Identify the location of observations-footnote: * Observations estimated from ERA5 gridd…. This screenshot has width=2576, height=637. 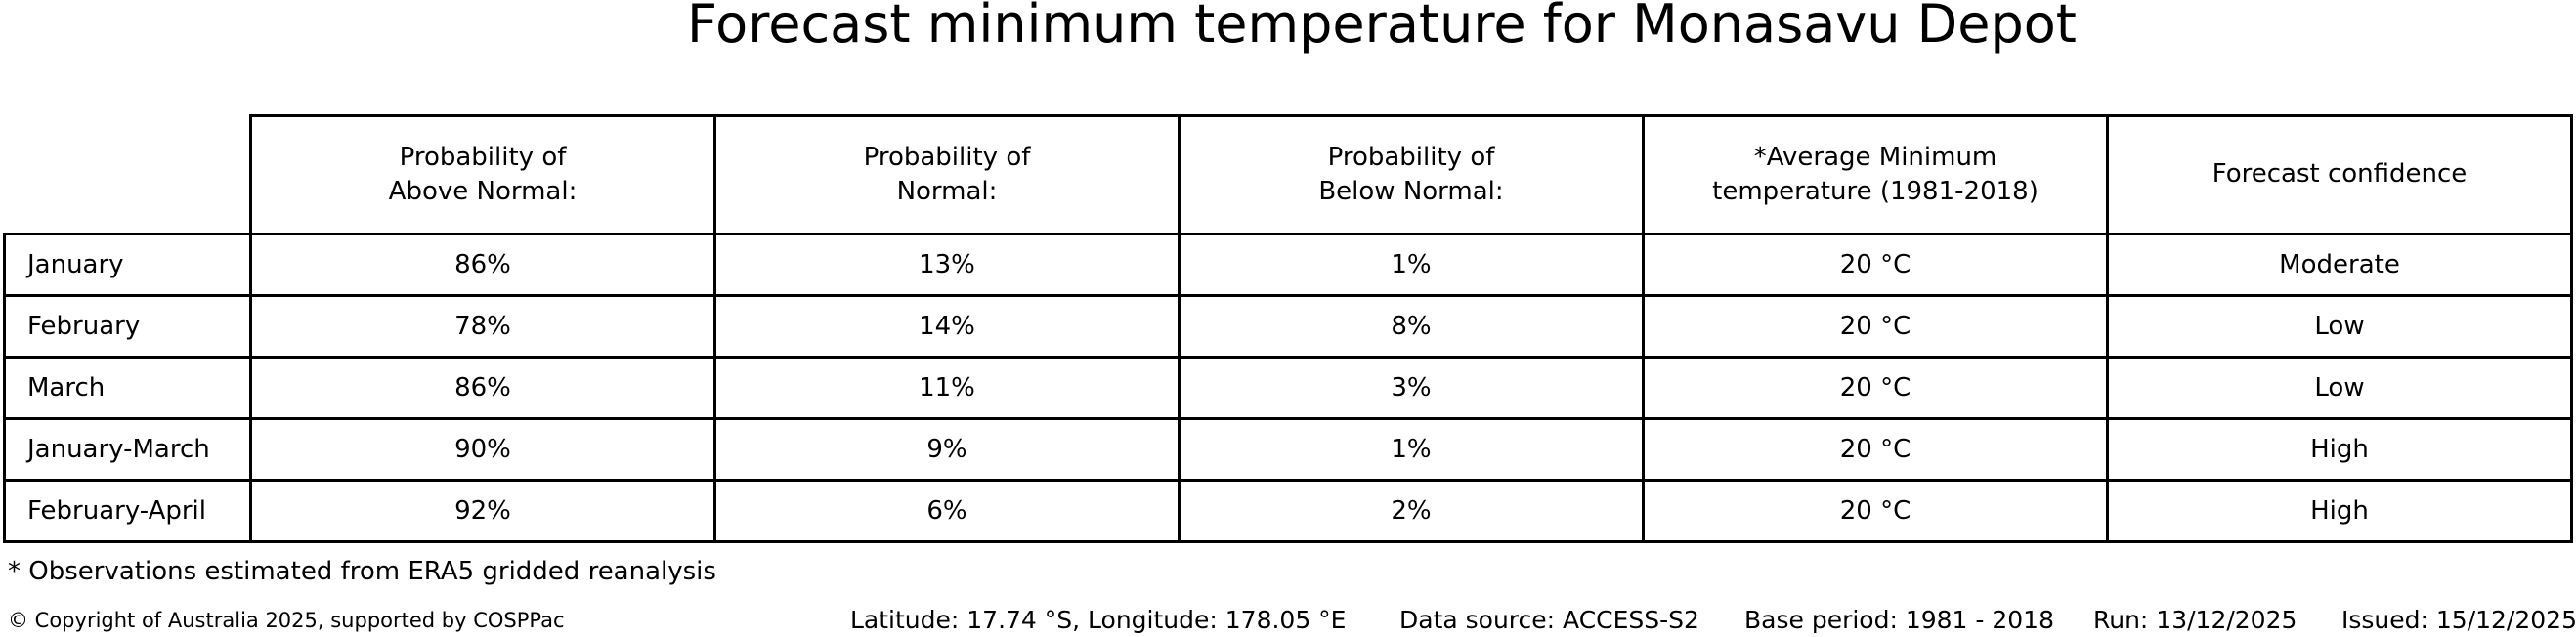
(362, 571).